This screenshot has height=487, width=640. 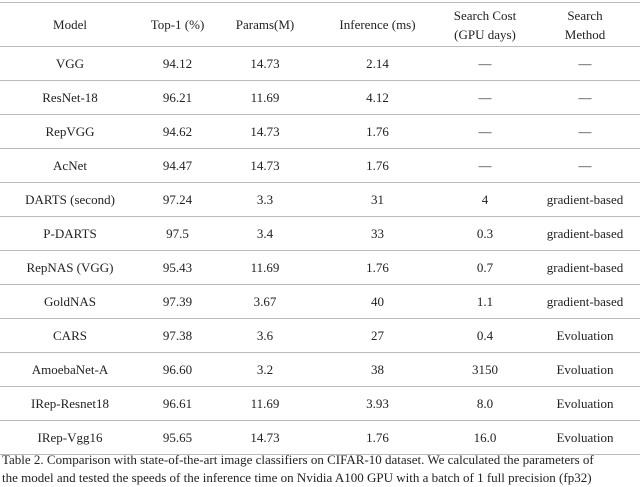 I want to click on table-cell: 0.4, so click(x=485, y=335).